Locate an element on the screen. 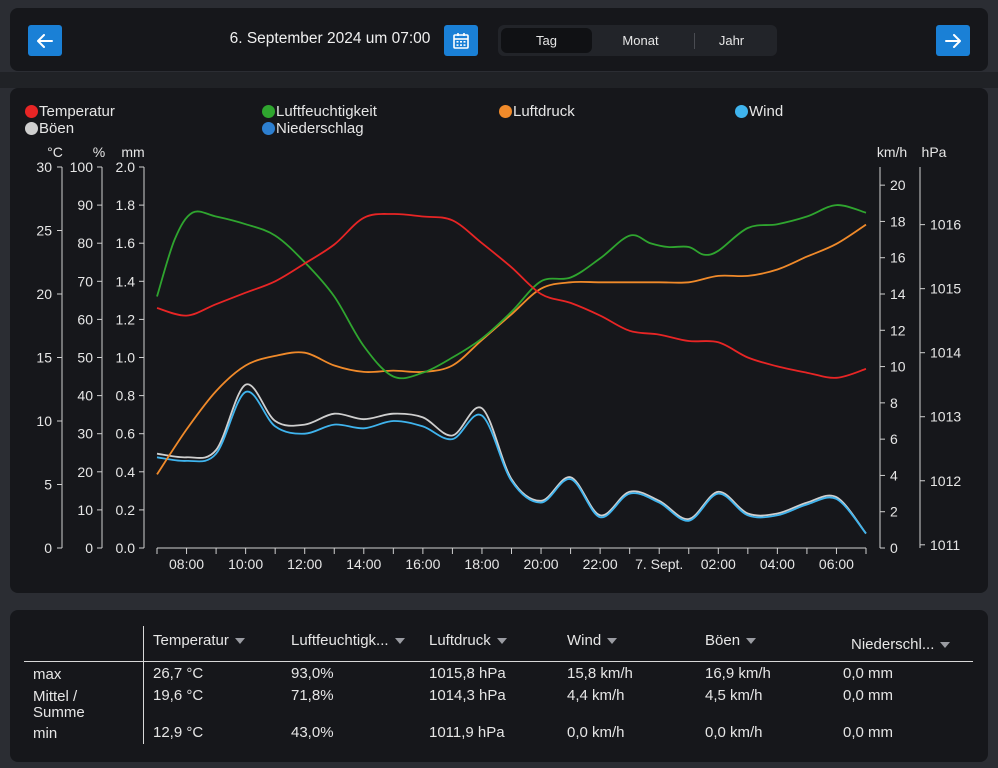  x-tick-label: 02:00 is located at coordinates (718, 564).